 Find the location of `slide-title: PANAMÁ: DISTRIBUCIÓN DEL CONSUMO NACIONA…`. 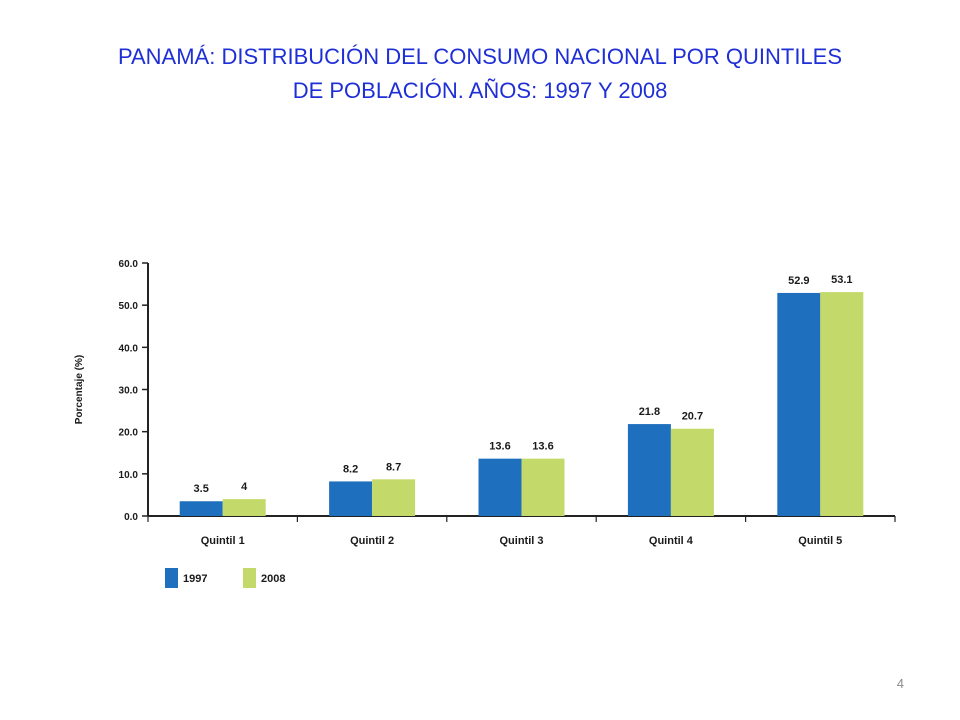

slide-title: PANAMÁ: DISTRIBUCIÓN DEL CONSUMO NACIONA… is located at coordinates (480, 74).